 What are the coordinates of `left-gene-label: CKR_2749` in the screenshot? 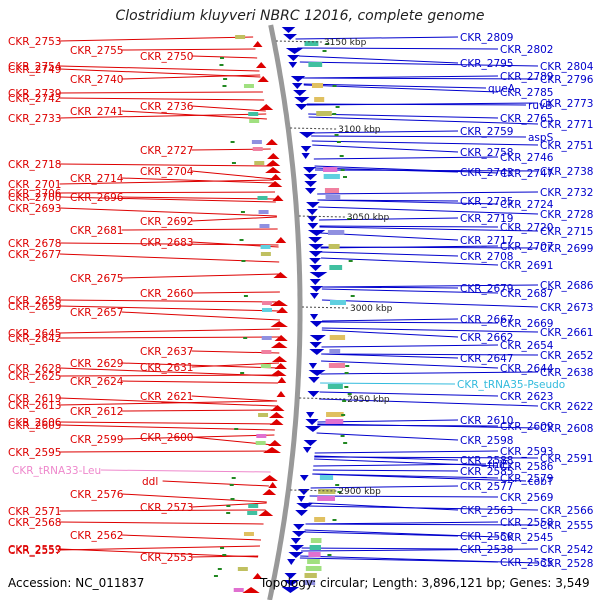 It's located at (34, 70).